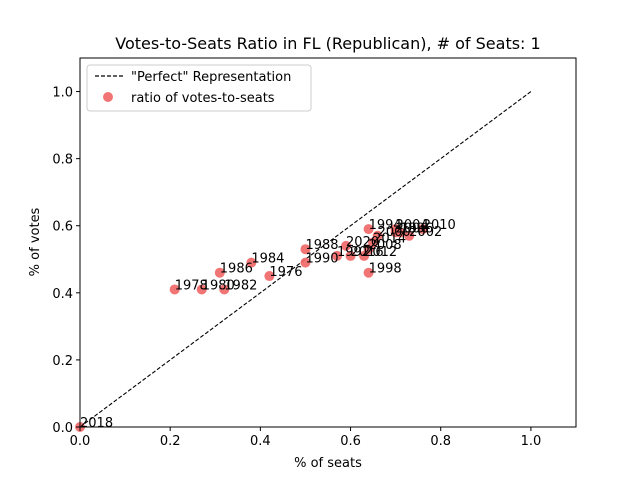 This screenshot has height=484, width=640. What do you see at coordinates (236, 269) in the screenshot?
I see `data-point-label: 1986` at bounding box center [236, 269].